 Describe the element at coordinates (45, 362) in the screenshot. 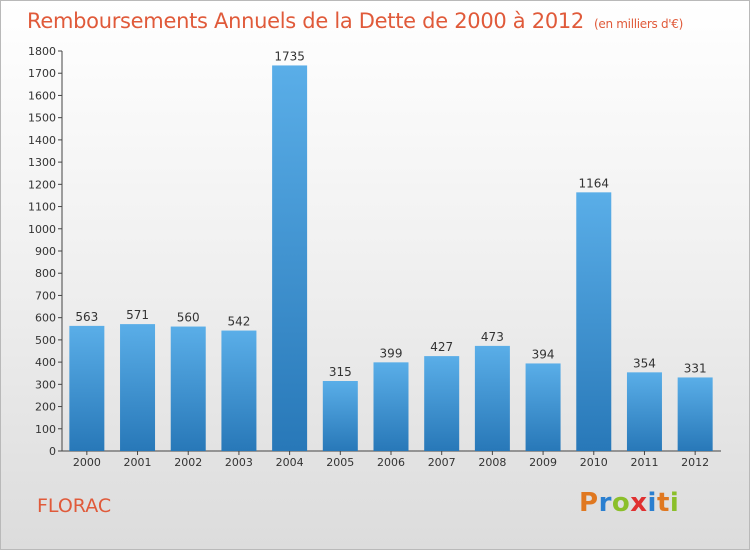

I see `y-tick-label: 400` at that location.